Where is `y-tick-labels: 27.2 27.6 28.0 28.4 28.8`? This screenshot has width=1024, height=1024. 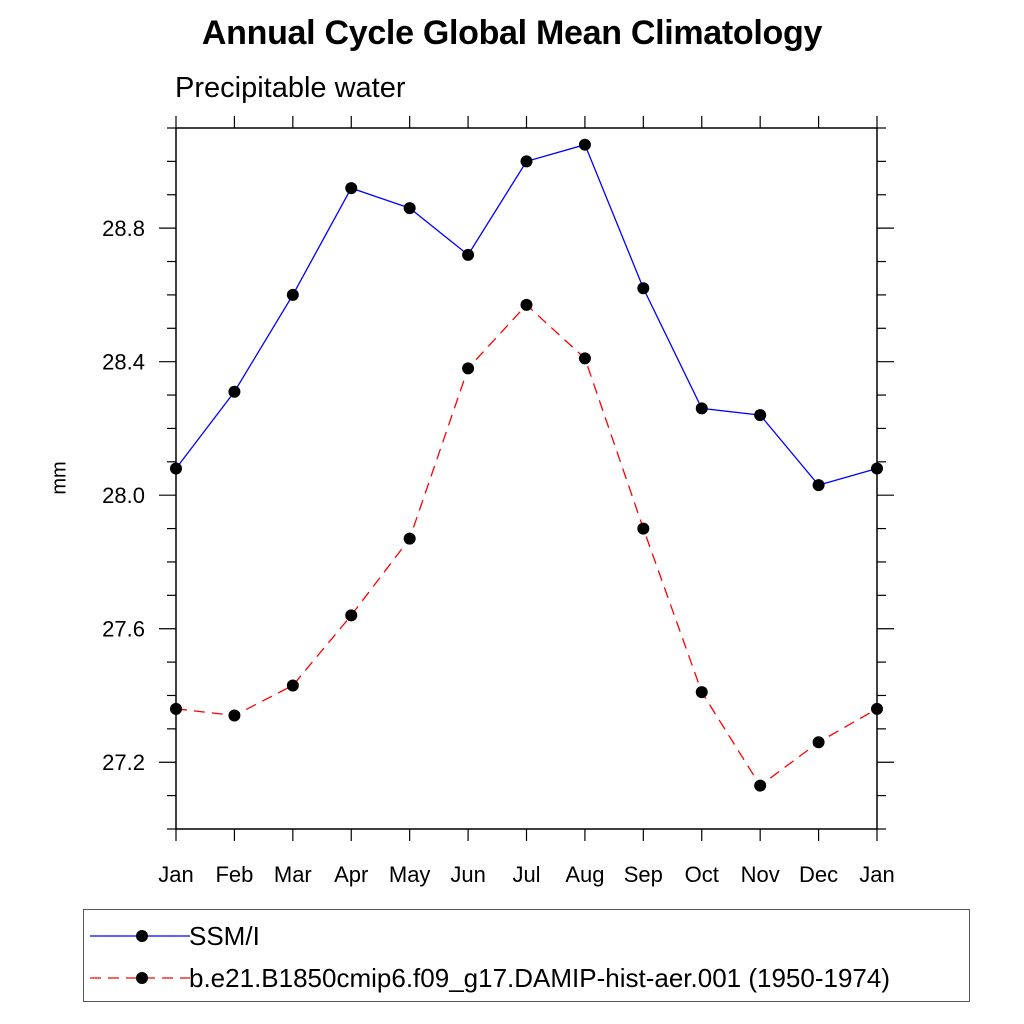
y-tick-labels: 27.2 27.6 28.0 28.4 28.8 is located at coordinates (123, 495).